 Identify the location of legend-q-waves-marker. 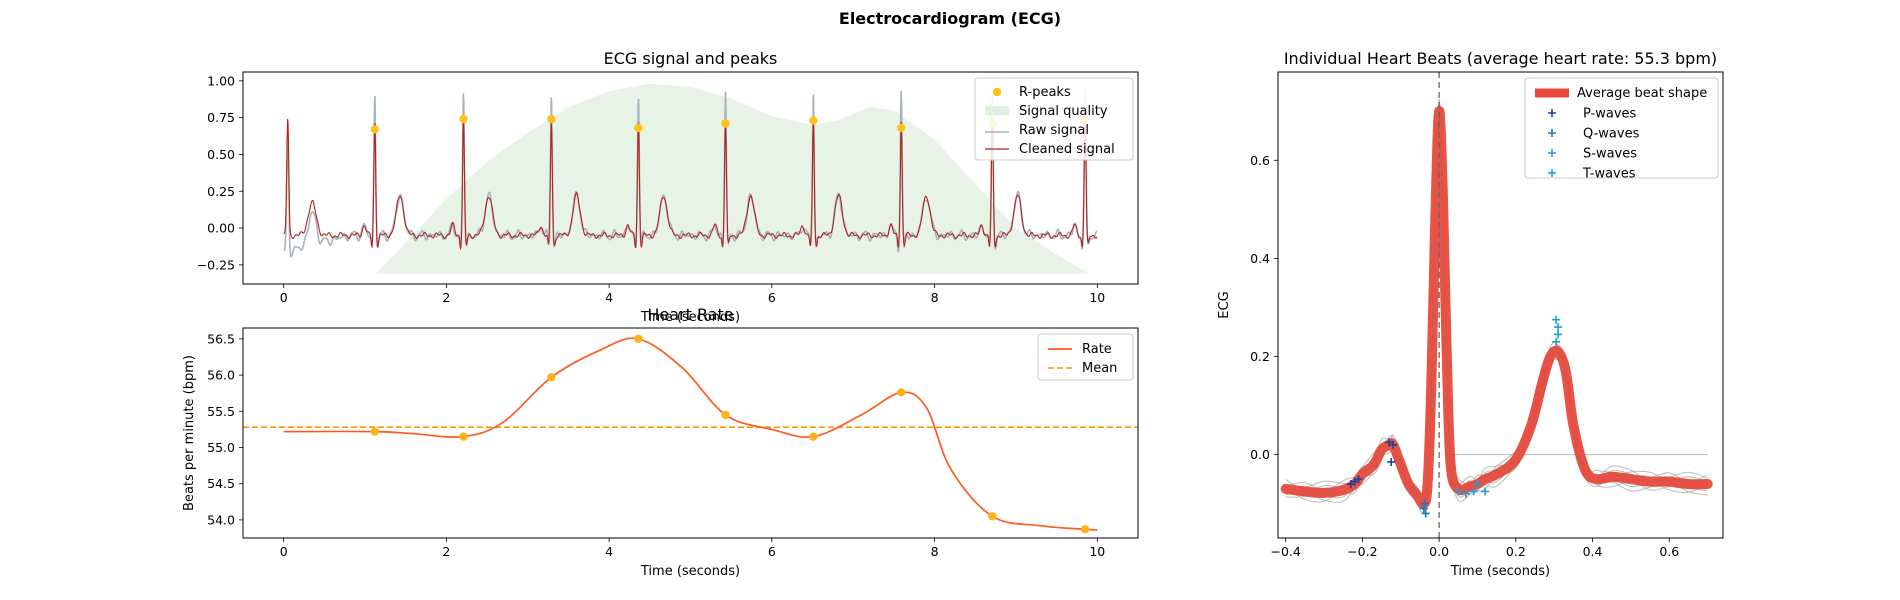
(1552, 133).